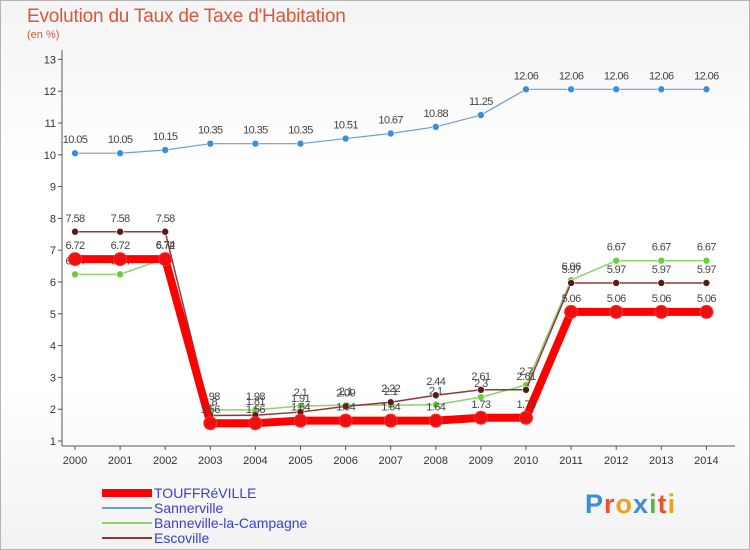 The height and width of the screenshot is (550, 750). I want to click on legend-label-sannerville: Sannerville, so click(189, 508).